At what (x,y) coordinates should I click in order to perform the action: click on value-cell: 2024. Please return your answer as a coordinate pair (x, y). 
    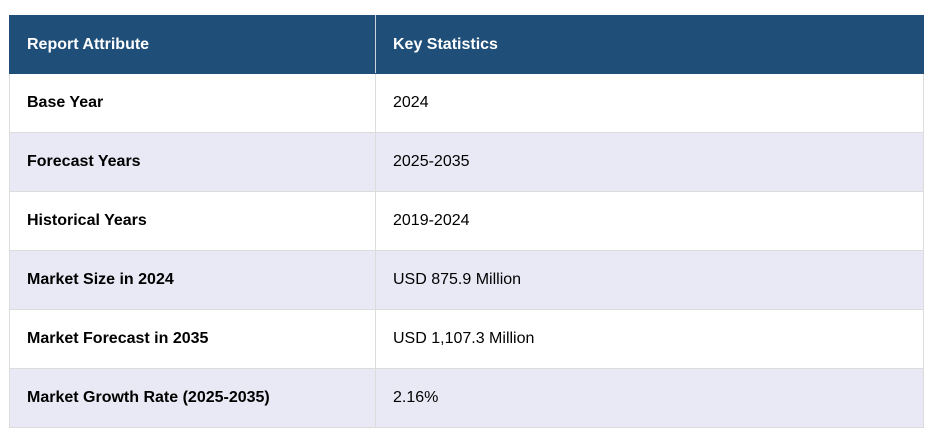
    Looking at the image, I should click on (649, 103).